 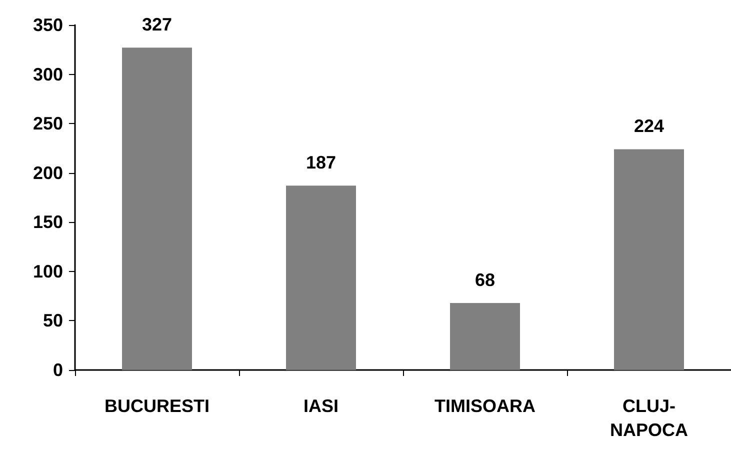 What do you see at coordinates (47, 172) in the screenshot?
I see `y-tick-label: 200` at bounding box center [47, 172].